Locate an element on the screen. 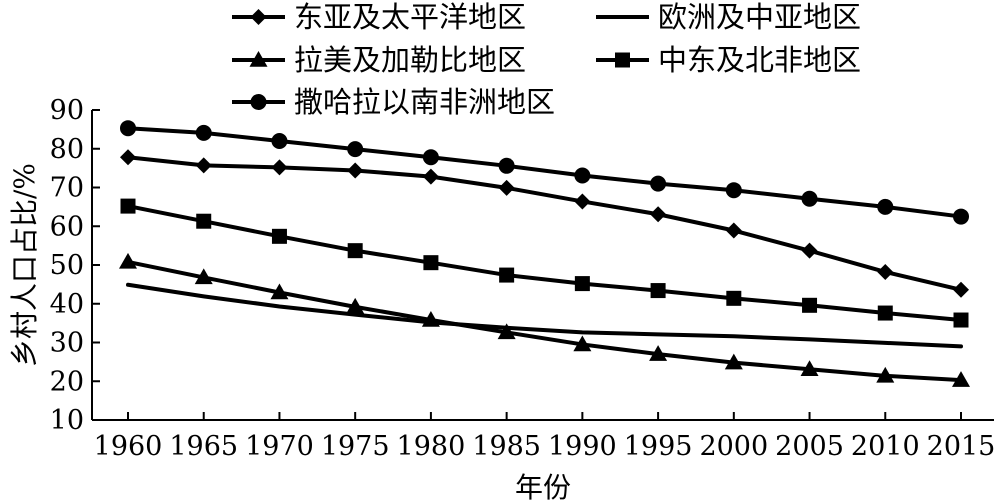 This screenshot has height=504, width=1000. x-tick-label: 1990 is located at coordinates (582, 446).